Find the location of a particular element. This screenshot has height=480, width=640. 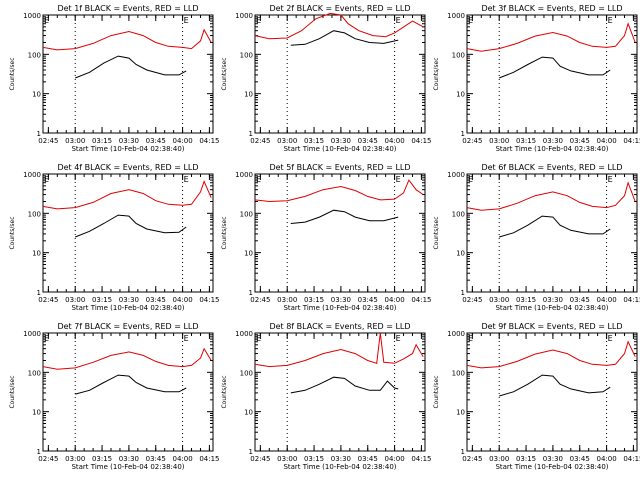

panel-title: Det 7f BLACK = Events, RED = LLD is located at coordinates (127, 326).